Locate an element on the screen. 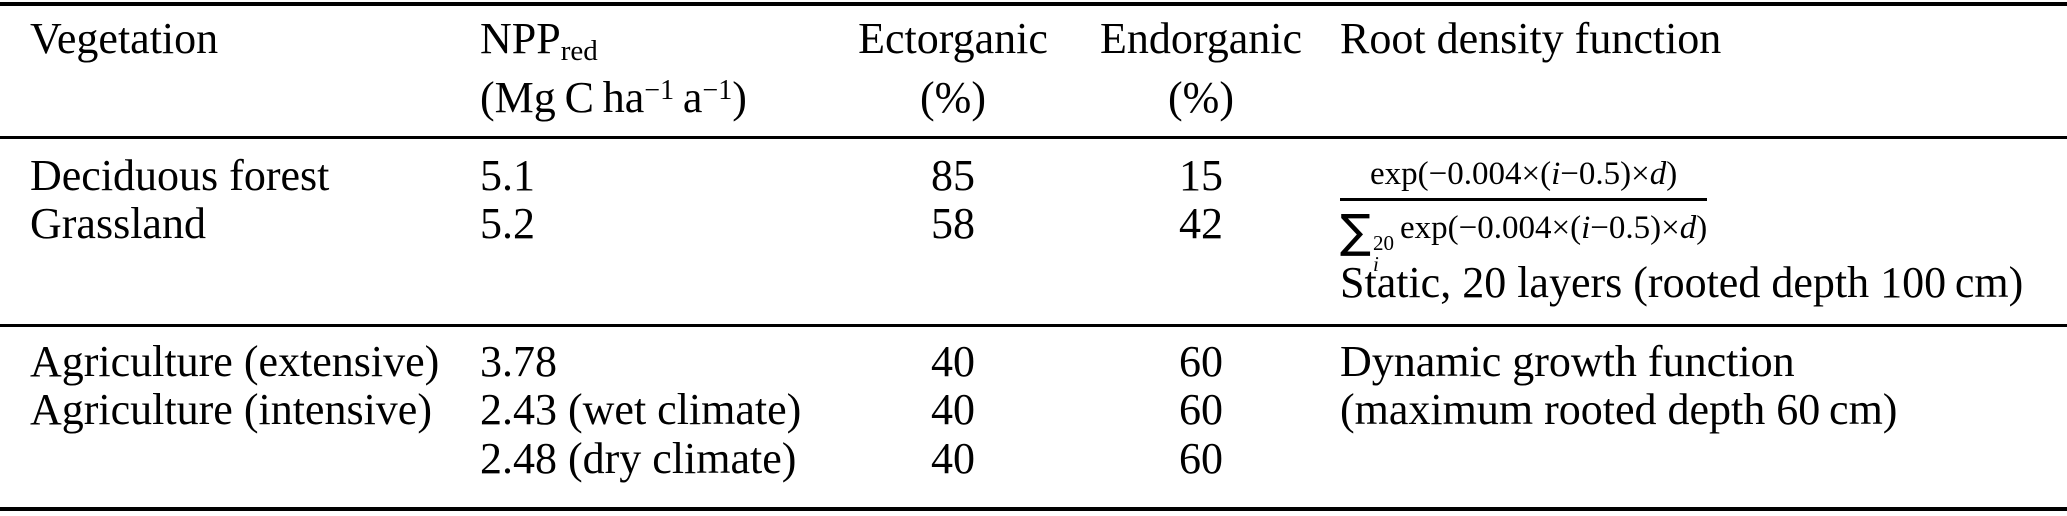  sum-limits: 20 i is located at coordinates (1383, 254).